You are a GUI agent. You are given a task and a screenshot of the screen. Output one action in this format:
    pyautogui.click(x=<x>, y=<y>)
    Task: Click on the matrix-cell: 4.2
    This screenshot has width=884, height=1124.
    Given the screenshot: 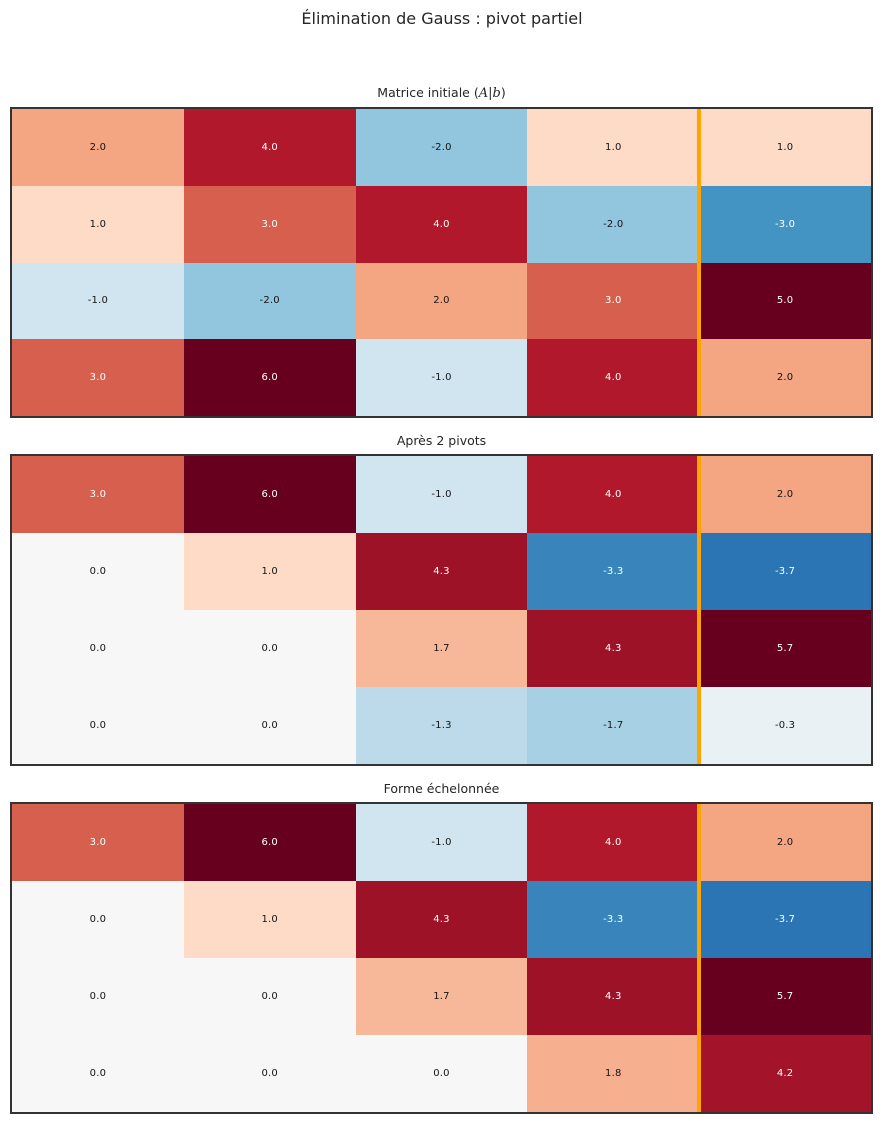 What is the action you would take?
    pyautogui.click(x=785, y=1073)
    